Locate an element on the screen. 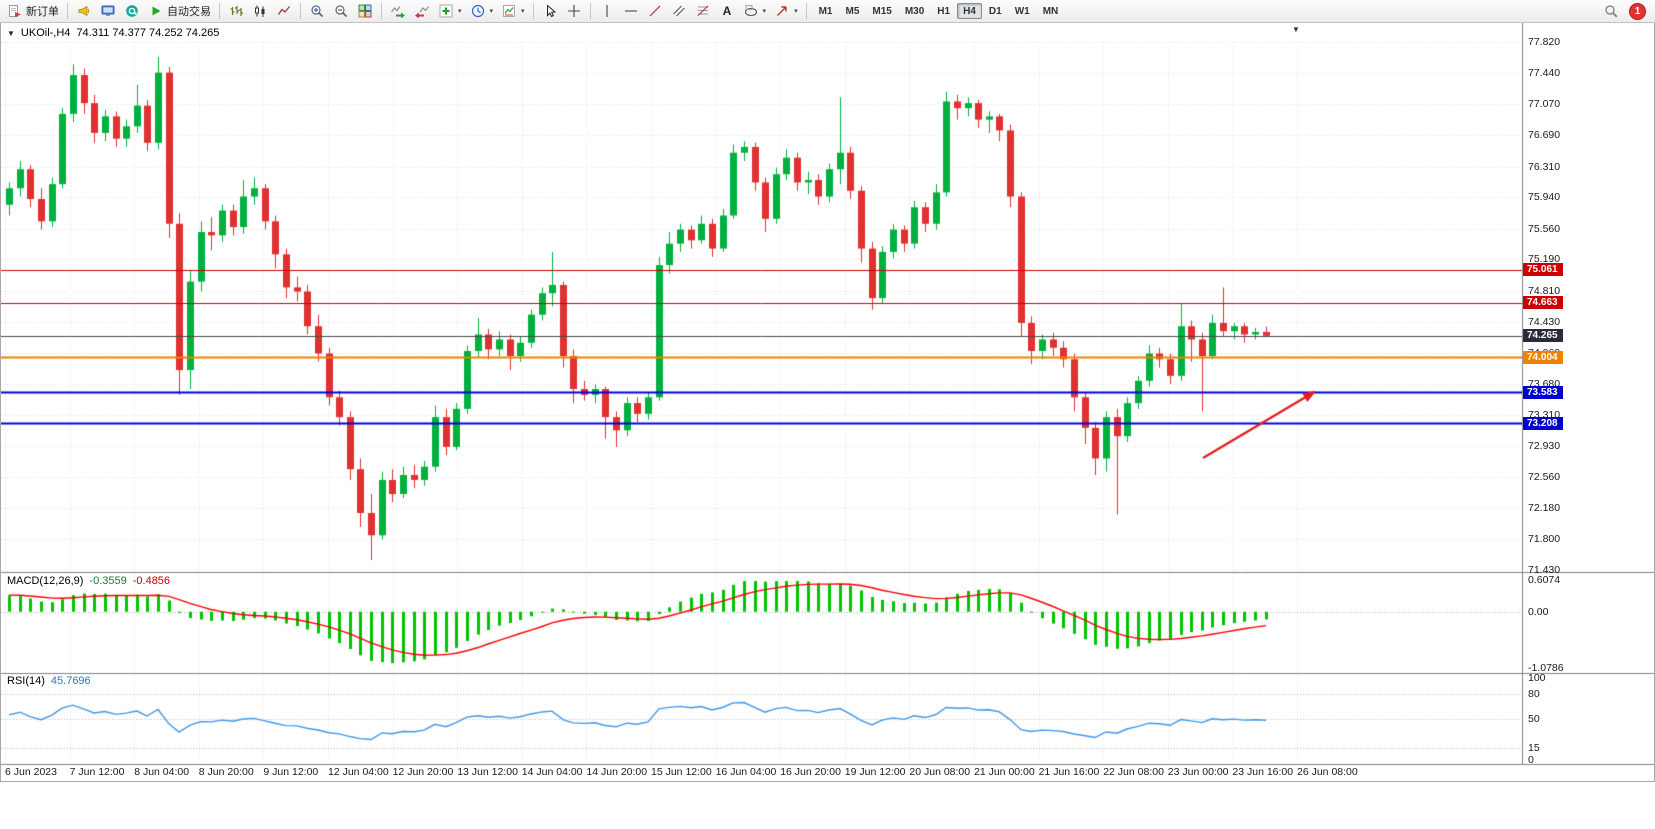 Image resolution: width=1655 pixels, height=829 pixels. macd-main-value: -0.3559 is located at coordinates (108, 581).